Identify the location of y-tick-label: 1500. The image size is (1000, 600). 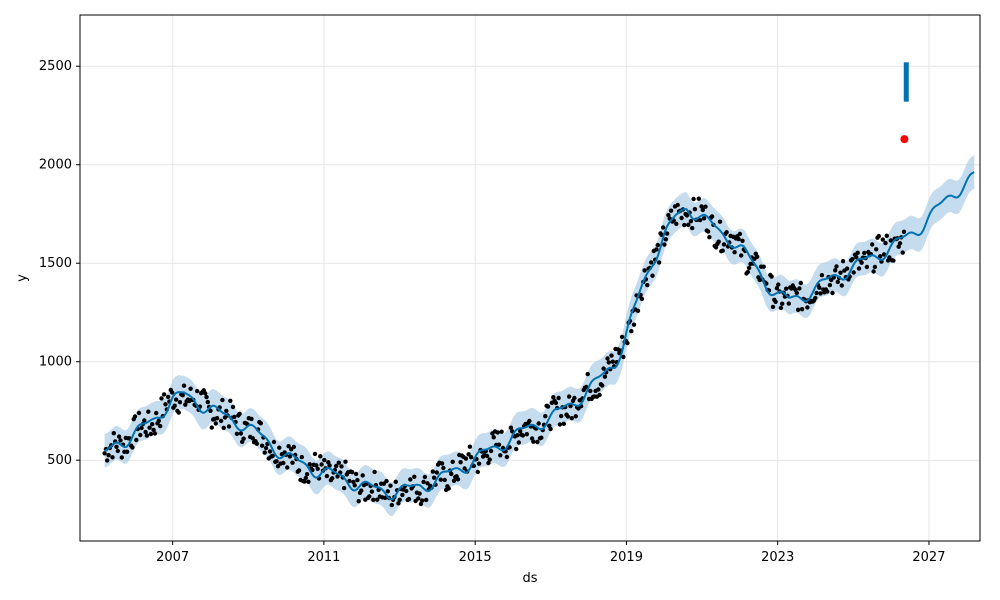
(55, 263).